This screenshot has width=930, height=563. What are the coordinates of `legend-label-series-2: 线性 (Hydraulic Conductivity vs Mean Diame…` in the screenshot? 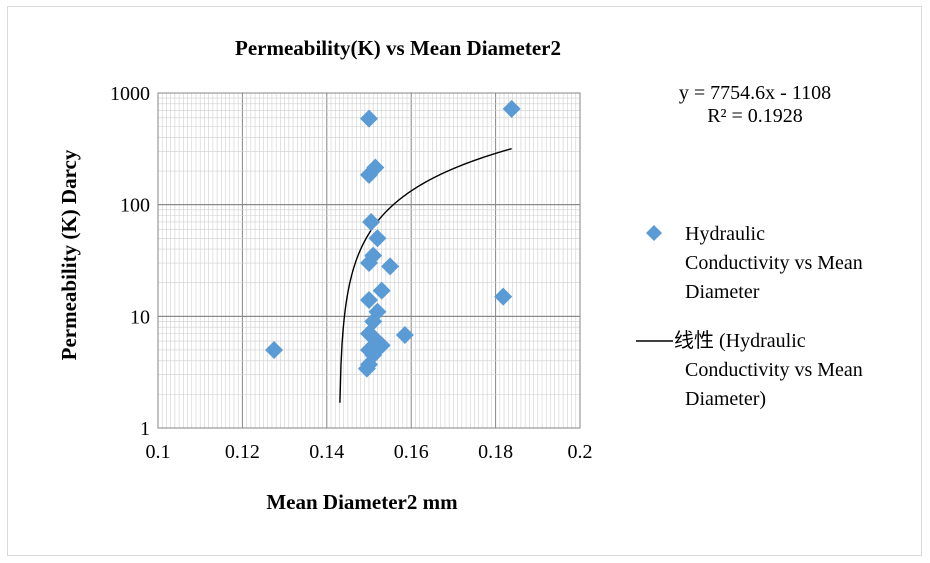 It's located at (771, 369).